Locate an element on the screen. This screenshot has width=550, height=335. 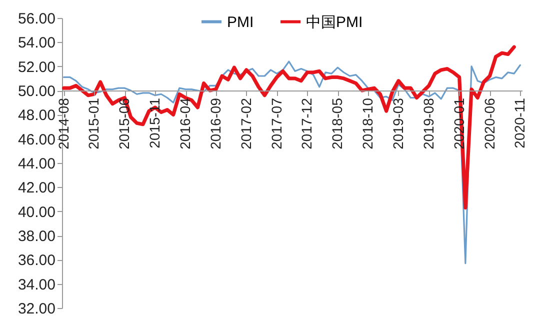
y-tick-label: 44.00 is located at coordinates (37, 164).